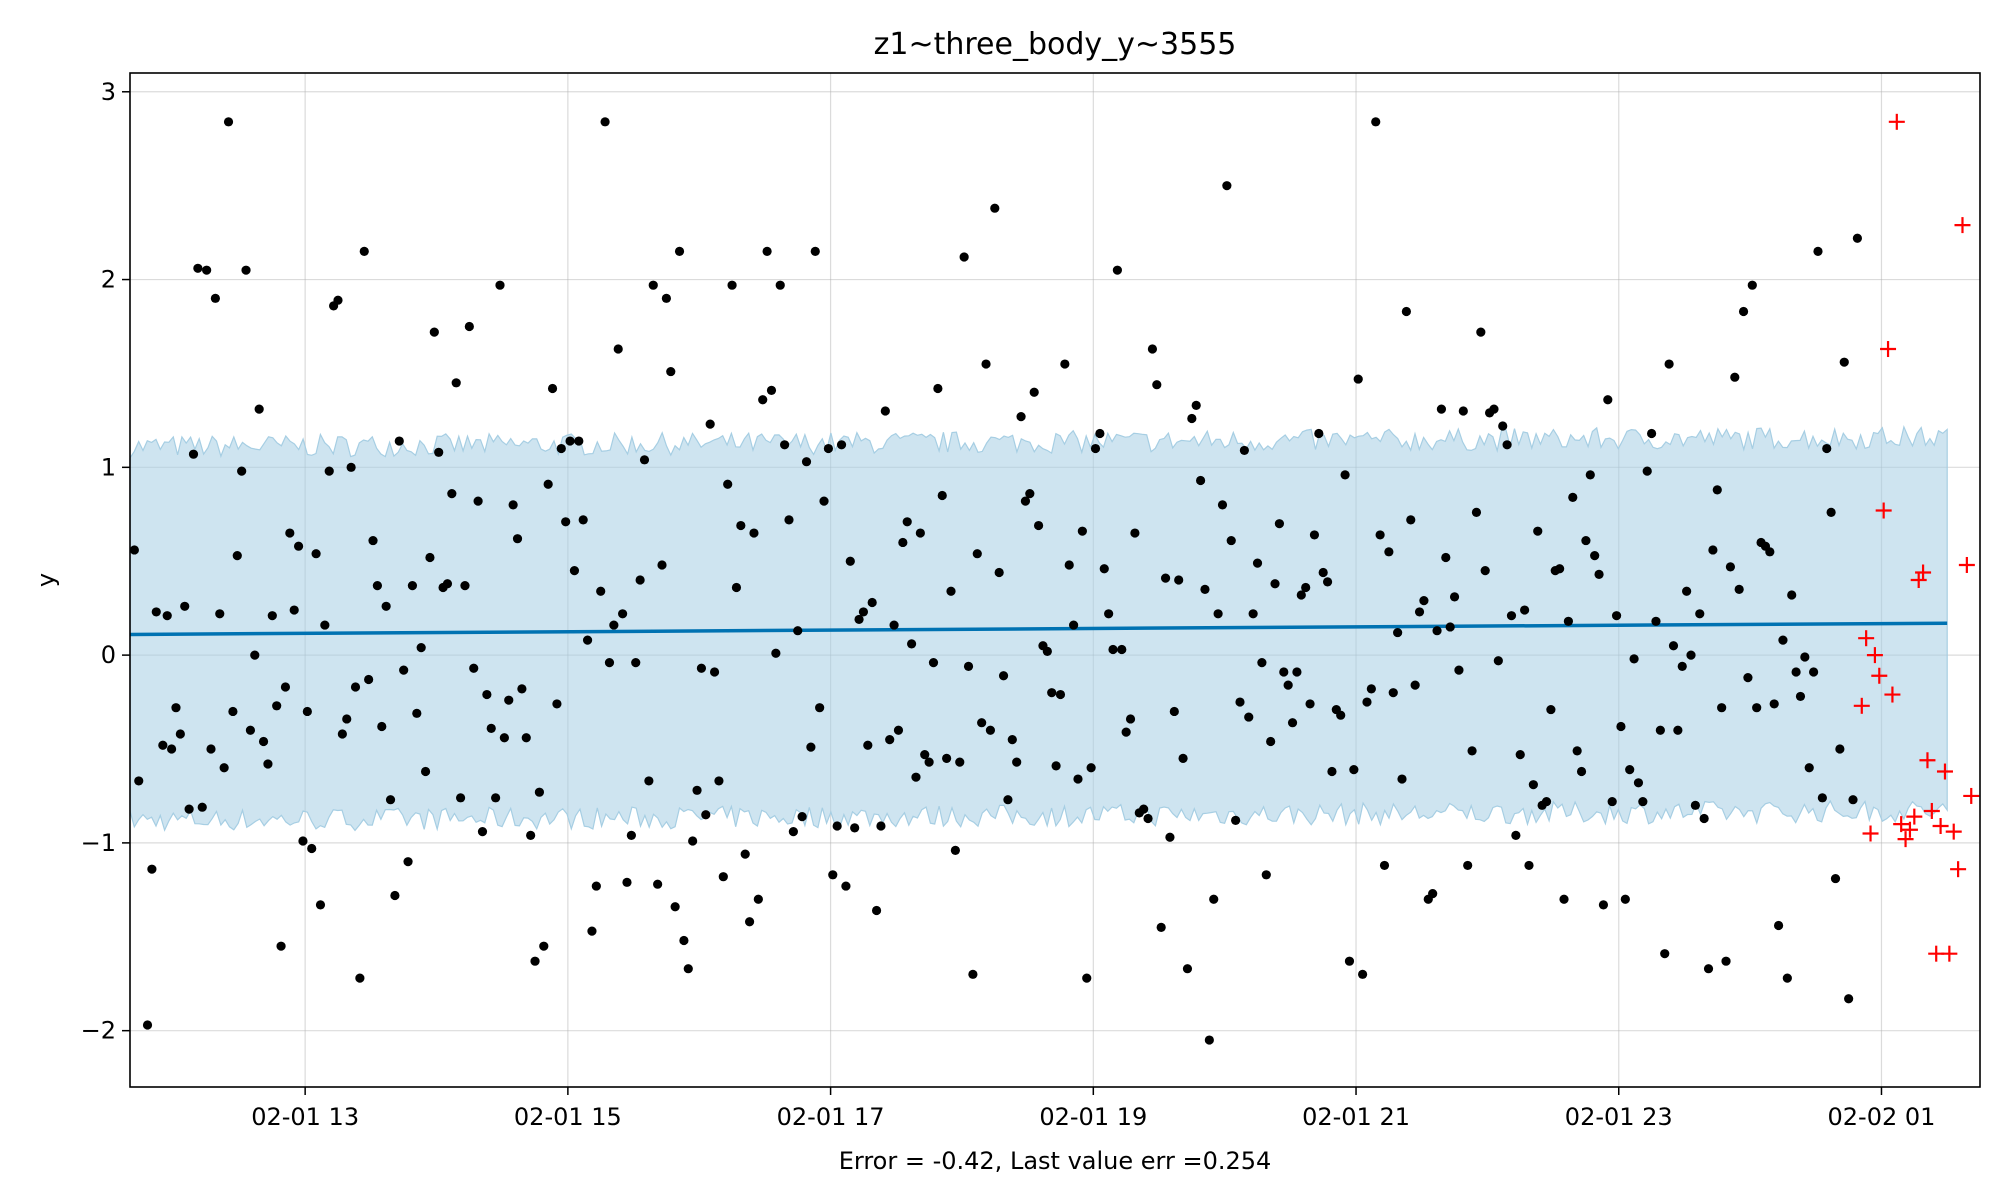  I want to click on y-axis-ticks: −2 −1 0 1 2 3, so click(105, 561).